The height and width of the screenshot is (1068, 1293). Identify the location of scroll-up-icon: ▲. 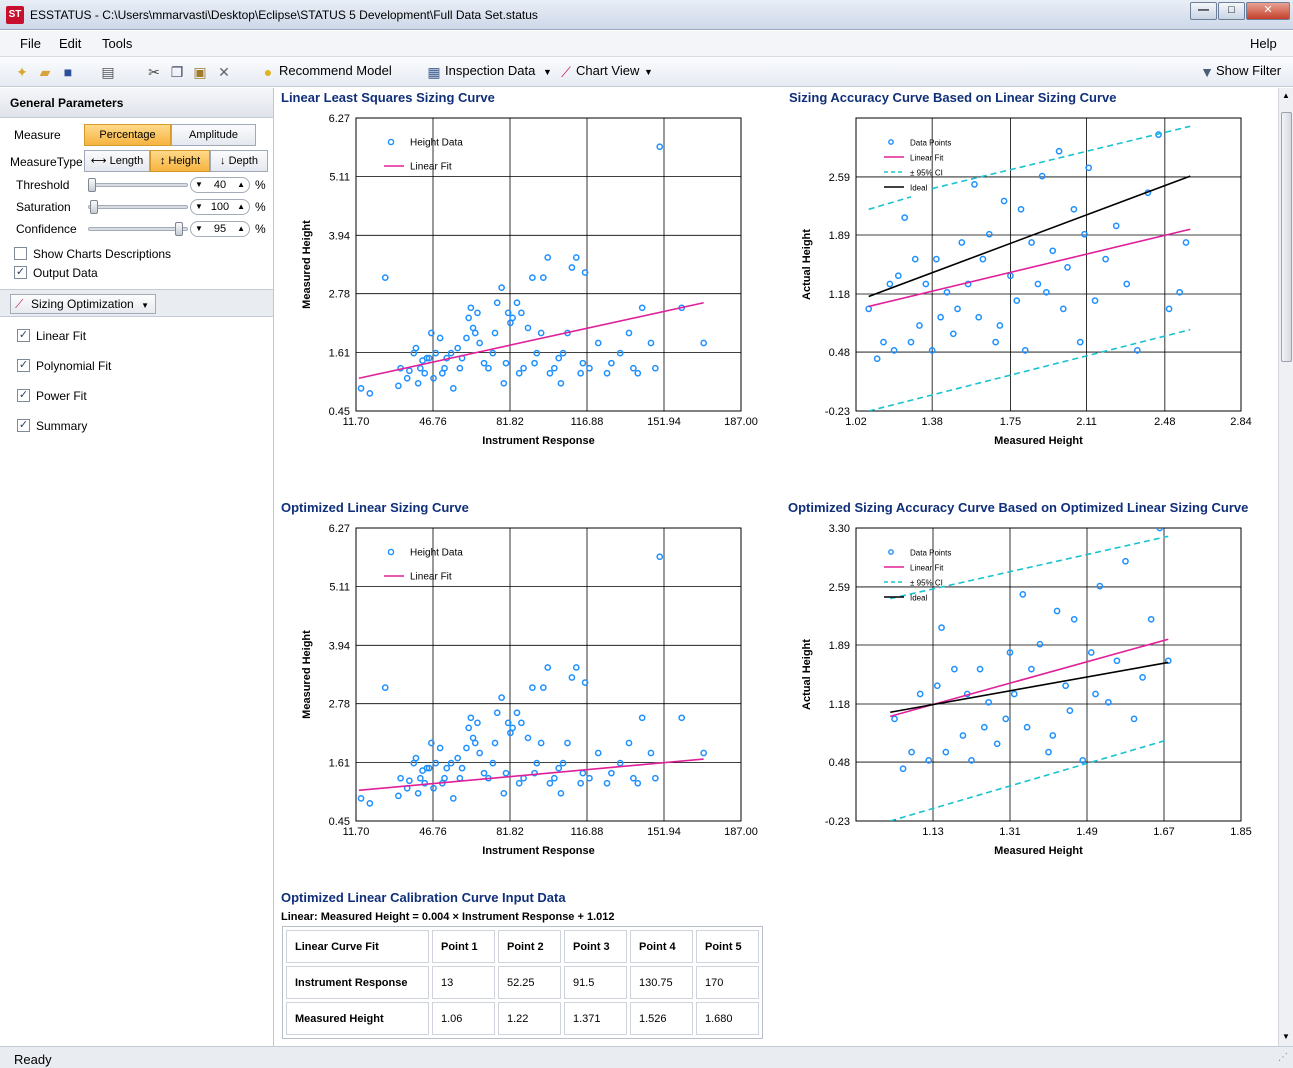
(1286, 95).